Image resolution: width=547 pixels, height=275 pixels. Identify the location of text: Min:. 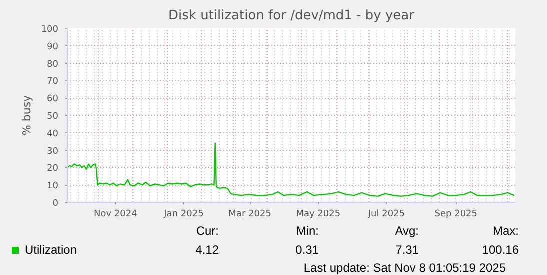
(307, 231).